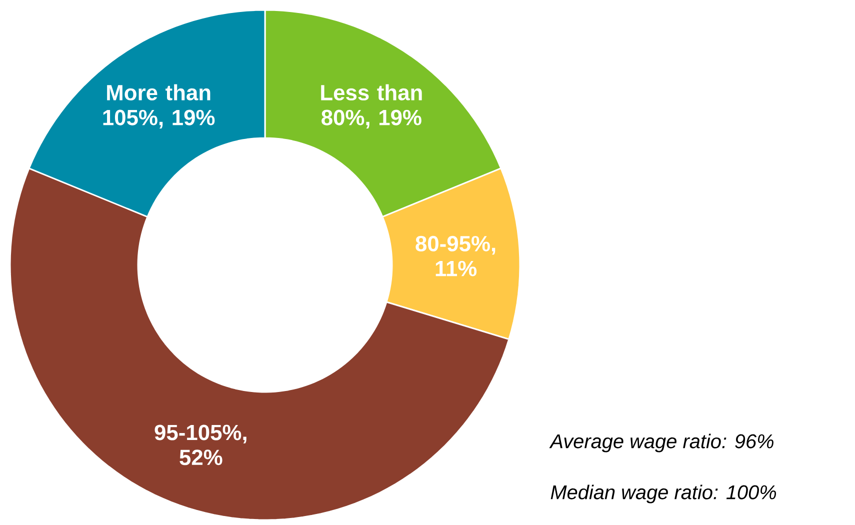 The width and height of the screenshot is (855, 525). What do you see at coordinates (661, 443) in the screenshot?
I see `text: Average wage ratio: 96%` at bounding box center [661, 443].